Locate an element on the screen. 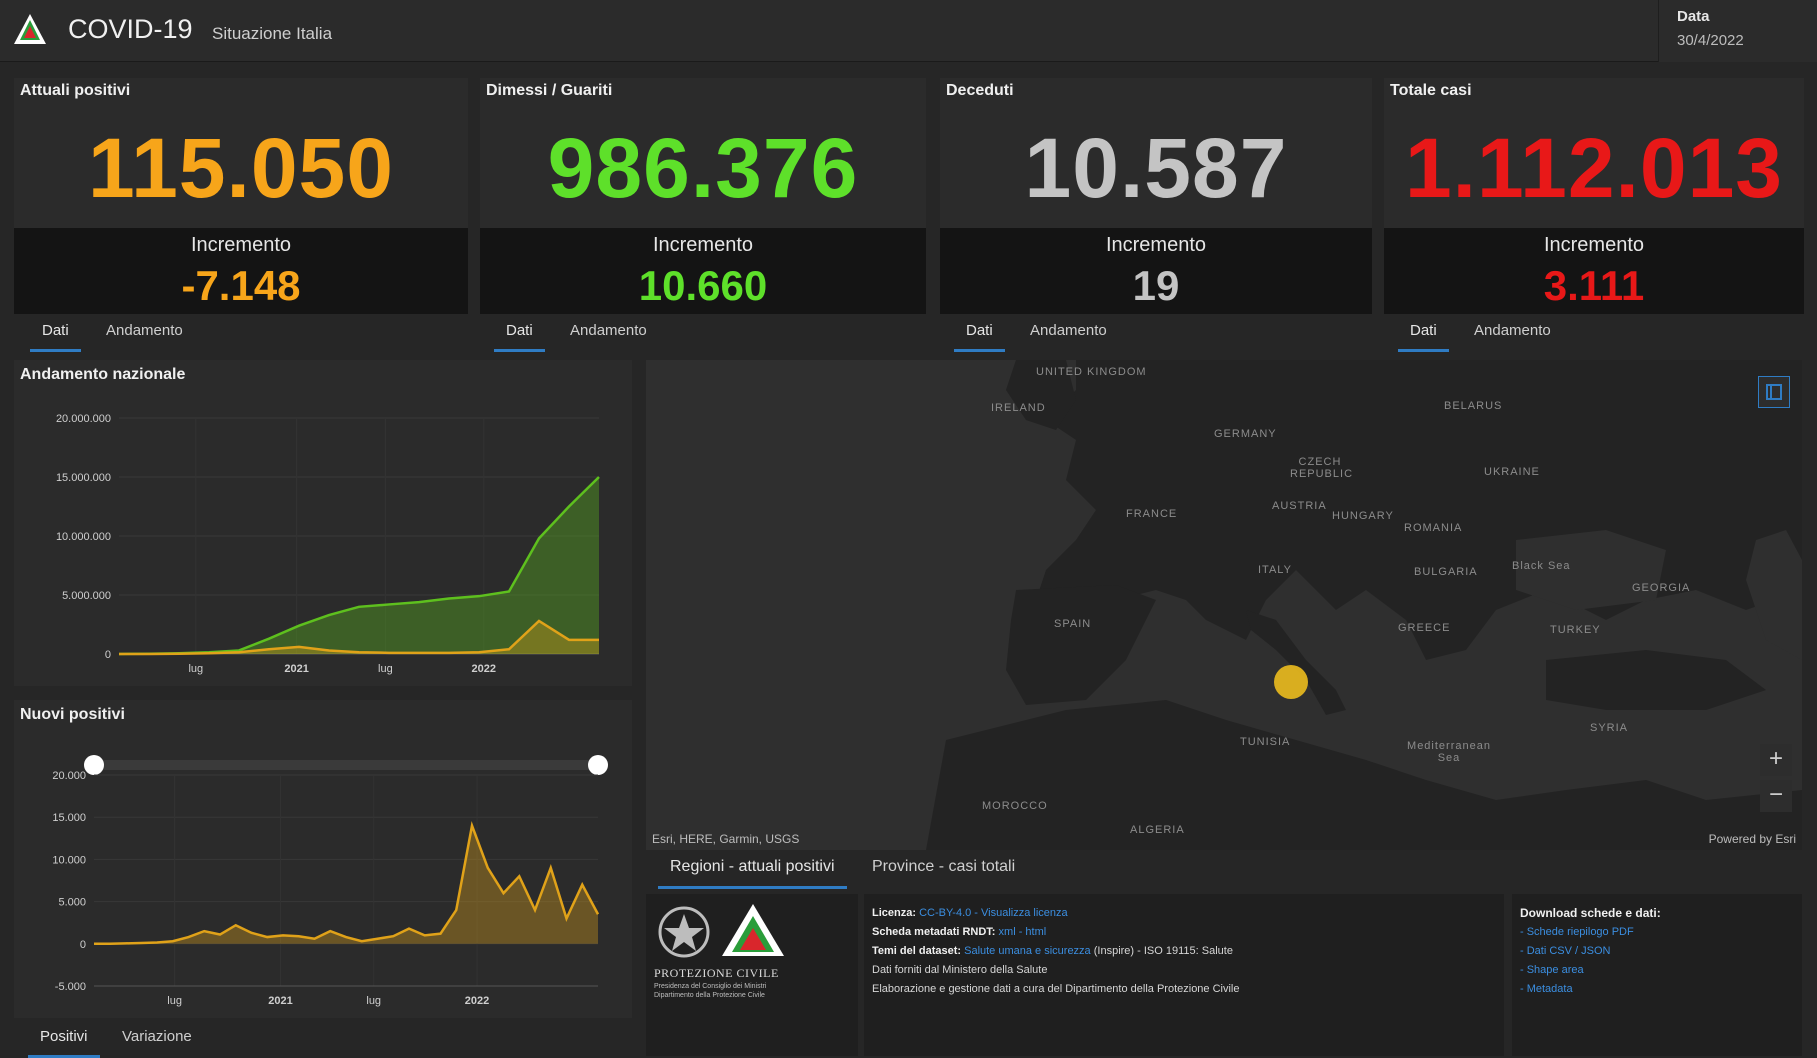 This screenshot has width=1817, height=1058. license-label: Licenza: is located at coordinates (894, 913).